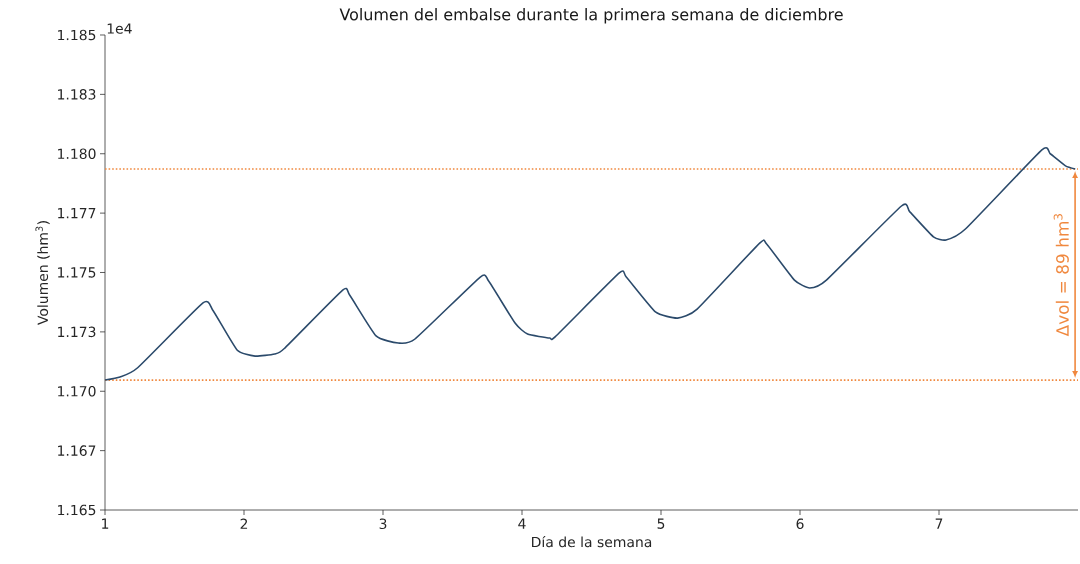 The height and width of the screenshot is (564, 1080). I want to click on y-tick-label: 1.185, so click(77, 35).